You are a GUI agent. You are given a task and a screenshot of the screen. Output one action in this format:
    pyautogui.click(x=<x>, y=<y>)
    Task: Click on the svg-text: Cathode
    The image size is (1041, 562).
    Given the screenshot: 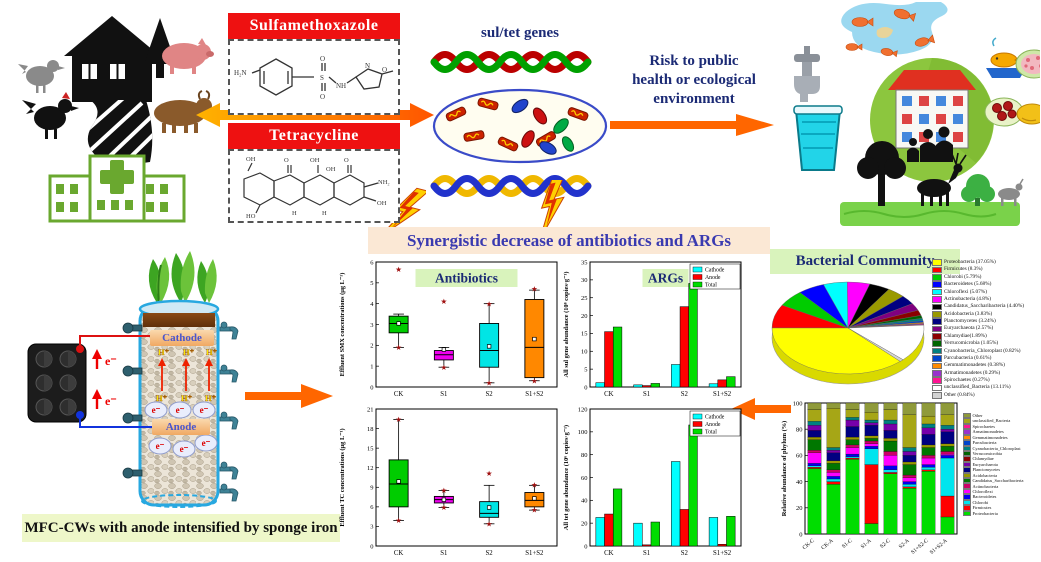 What is the action you would take?
    pyautogui.click(x=715, y=271)
    